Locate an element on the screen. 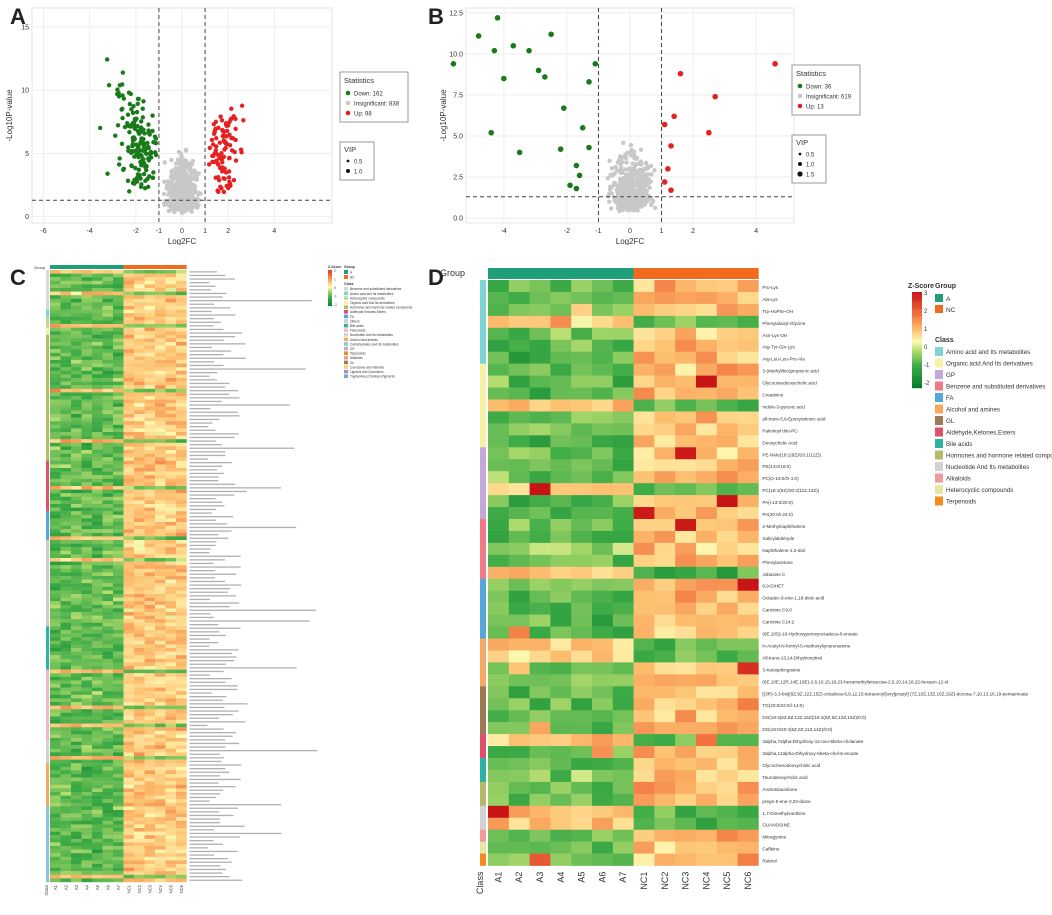  point-up is located at coordinates (217, 190).